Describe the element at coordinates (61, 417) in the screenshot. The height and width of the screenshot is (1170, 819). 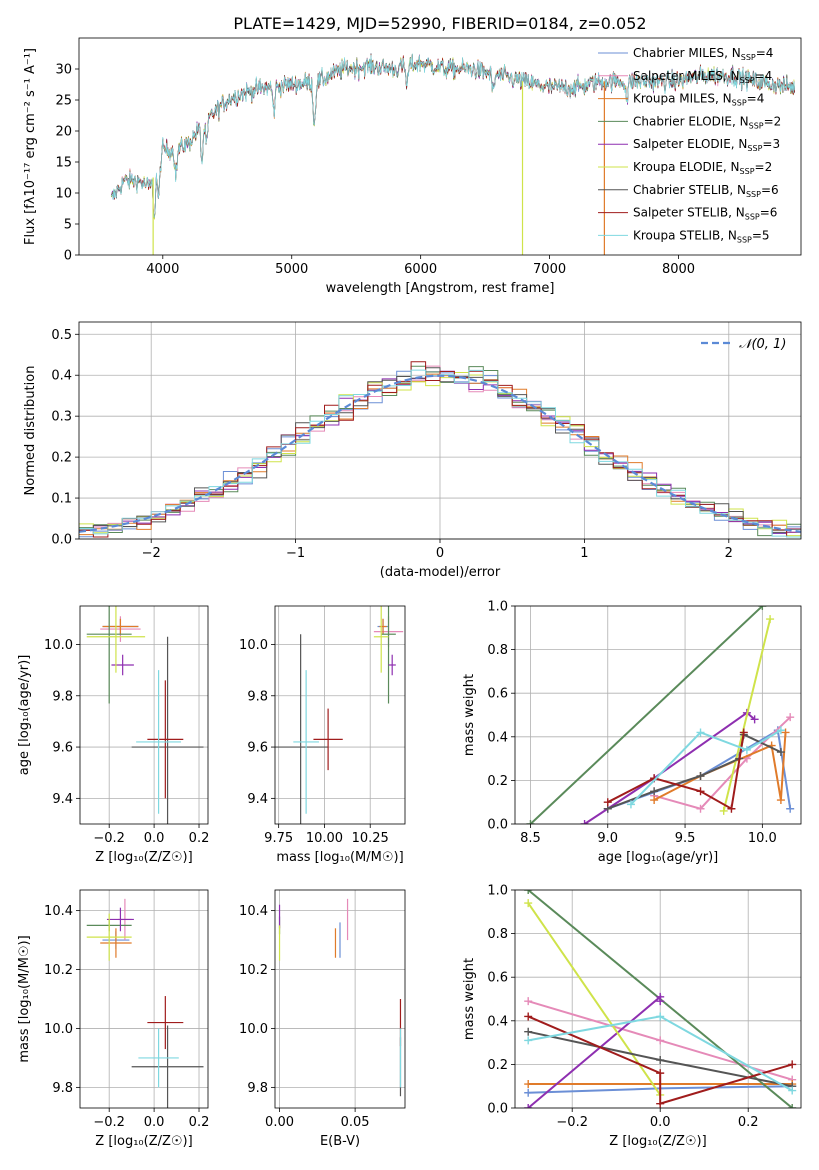
I see `y-tick-label: 0.3` at that location.